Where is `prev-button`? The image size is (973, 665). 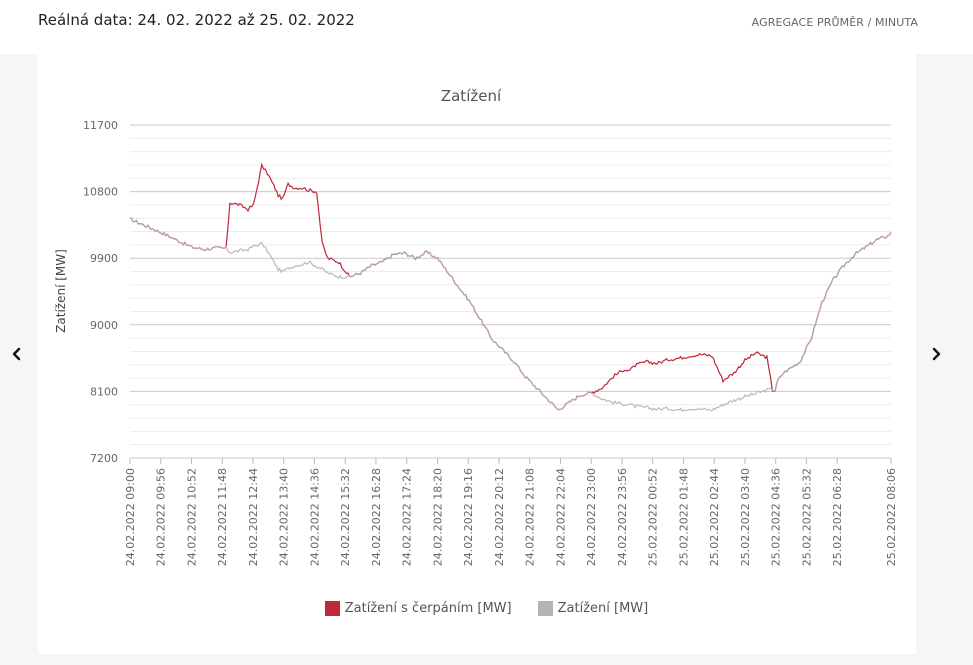
prev-button is located at coordinates (16, 354).